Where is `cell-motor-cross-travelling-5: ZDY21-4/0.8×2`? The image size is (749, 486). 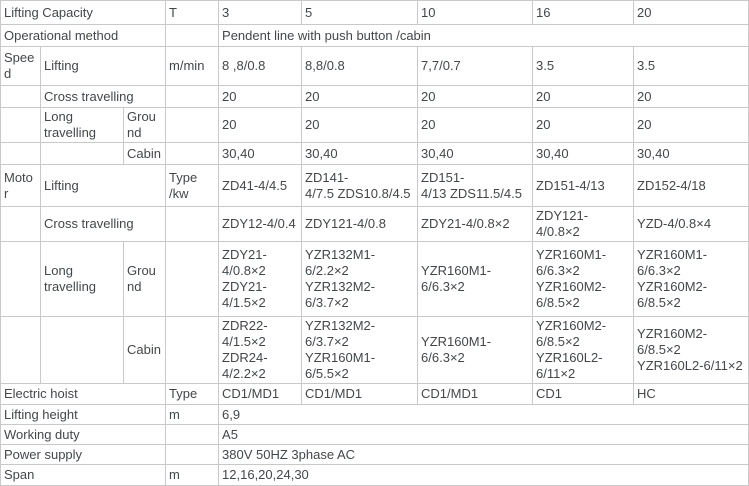 cell-motor-cross-travelling-5: ZDY21-4/0.8×2 is located at coordinates (475, 224).